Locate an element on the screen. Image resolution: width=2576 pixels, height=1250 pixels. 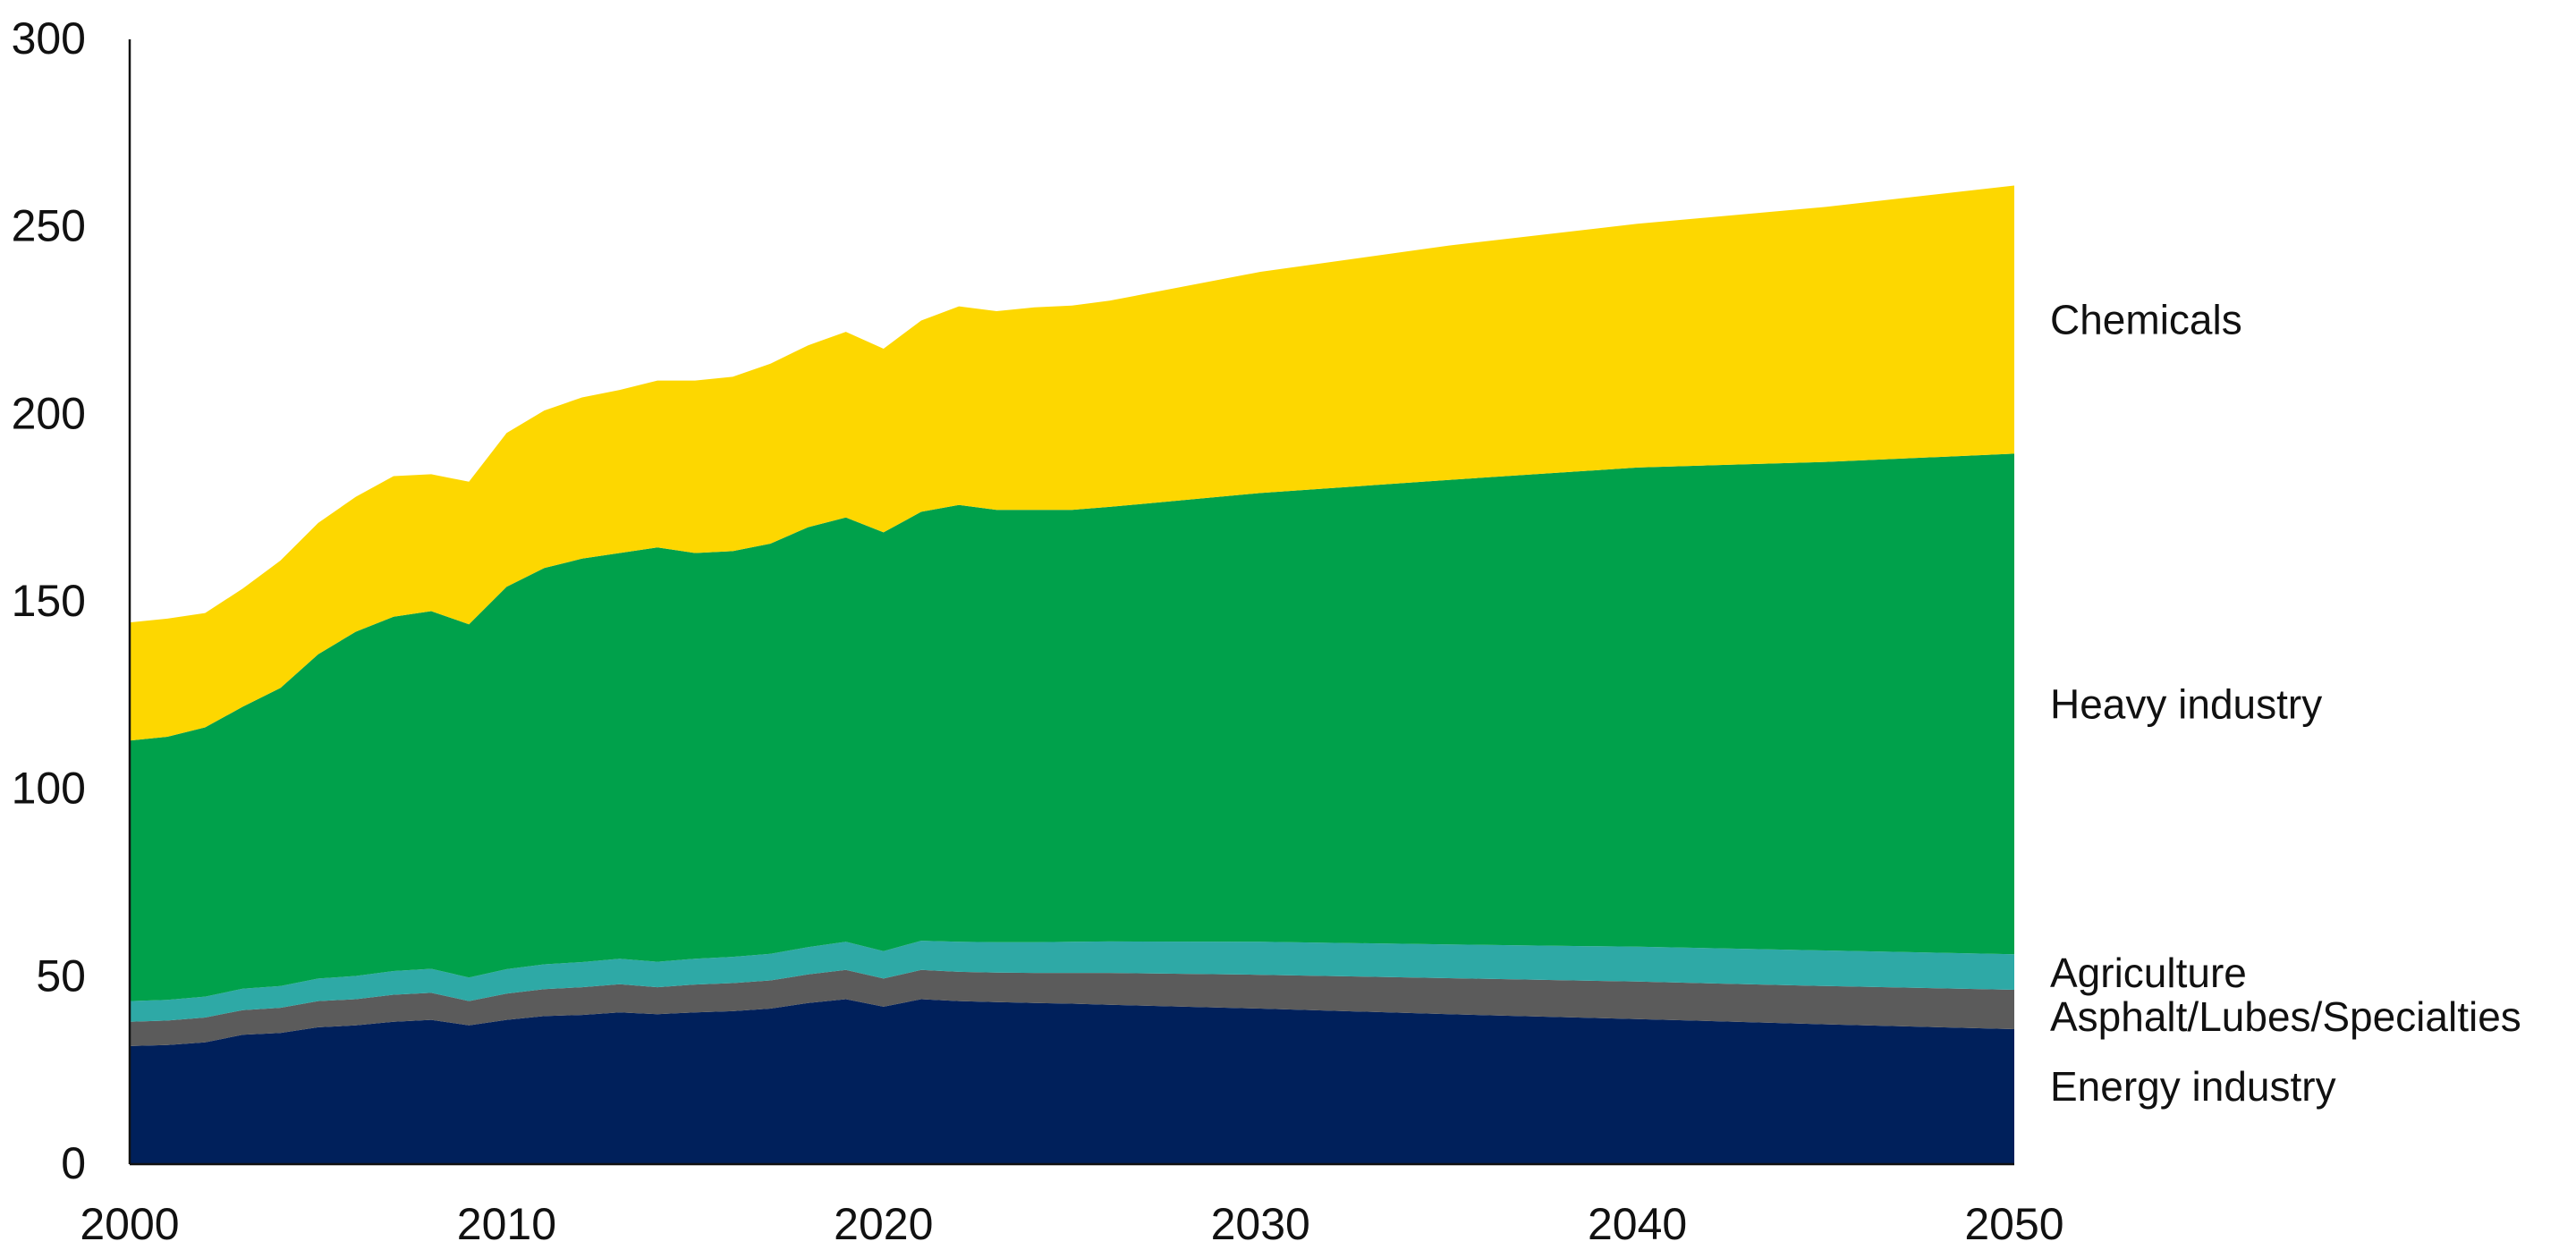
y-tick-label: 0 is located at coordinates (73, 1163).